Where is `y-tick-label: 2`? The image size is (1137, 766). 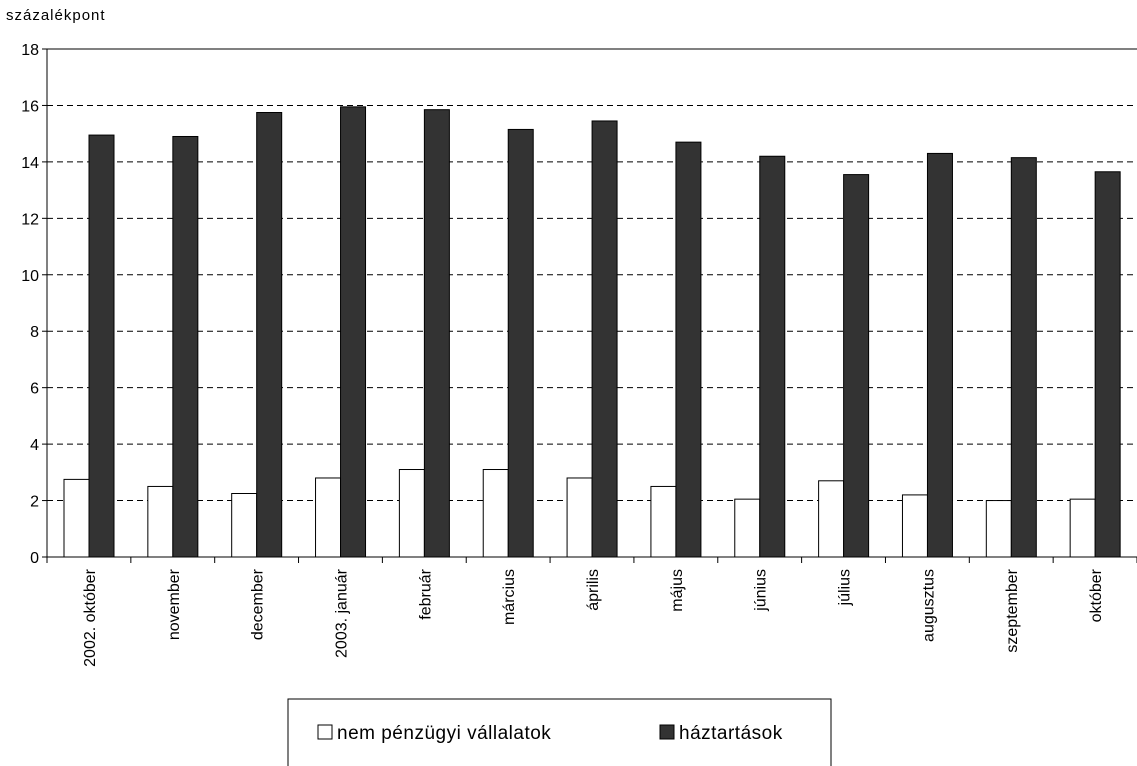 y-tick-label: 2 is located at coordinates (34, 502).